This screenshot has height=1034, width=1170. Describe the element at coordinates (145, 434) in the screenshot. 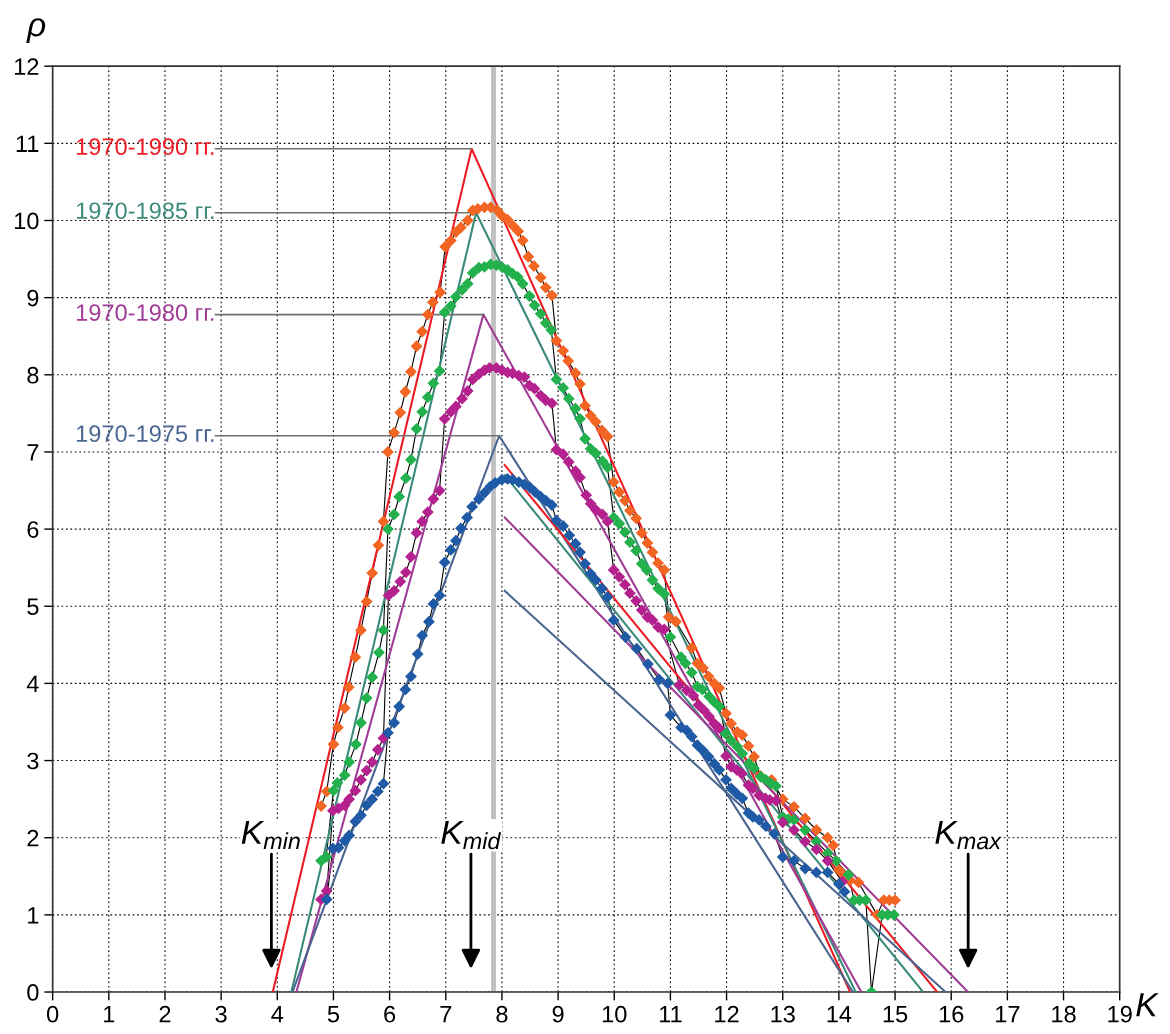

I see `text: 1970-1975 гг.` at that location.